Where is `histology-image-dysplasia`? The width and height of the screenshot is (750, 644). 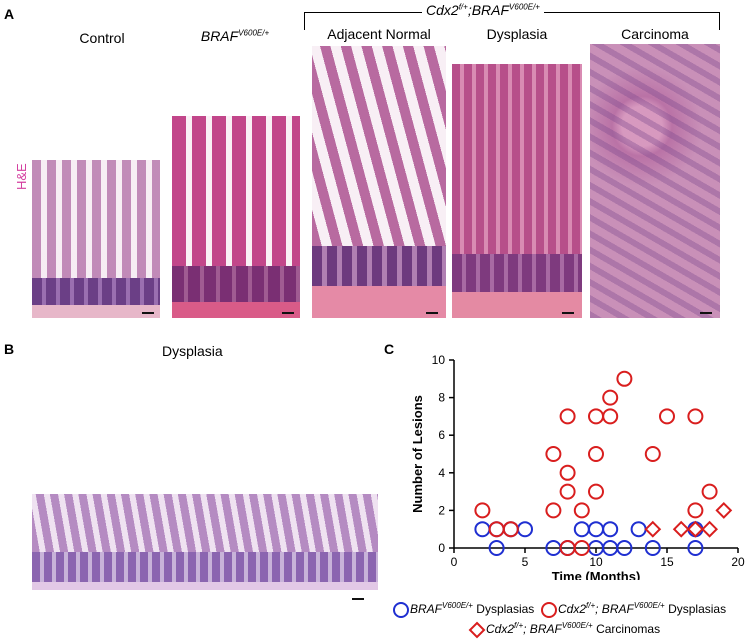 histology-image-dysplasia is located at coordinates (517, 191).